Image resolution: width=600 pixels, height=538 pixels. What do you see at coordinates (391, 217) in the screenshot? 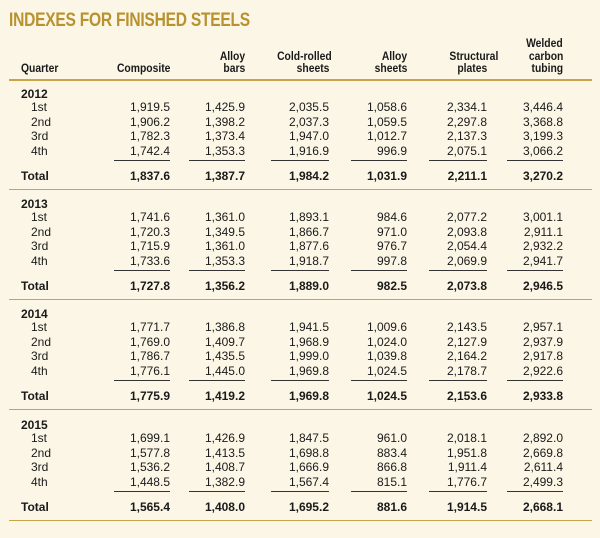
I see `table-cell: 984.6` at bounding box center [391, 217].